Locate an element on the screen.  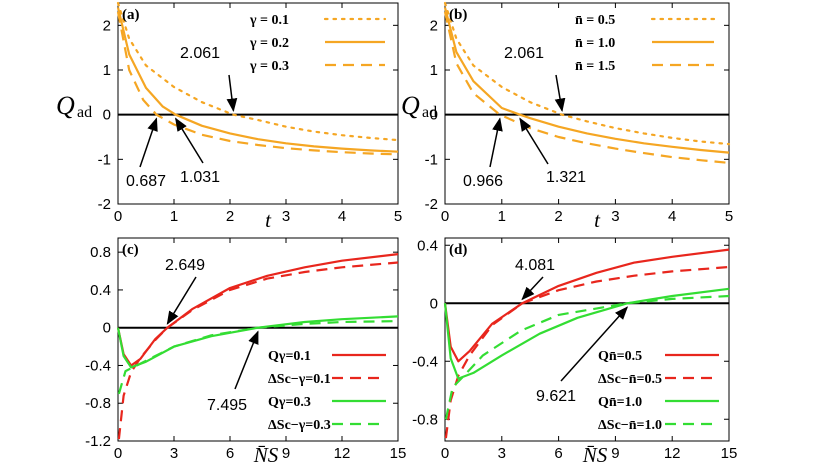
legend-label: n̄ = 1.5 is located at coordinates (595, 66).